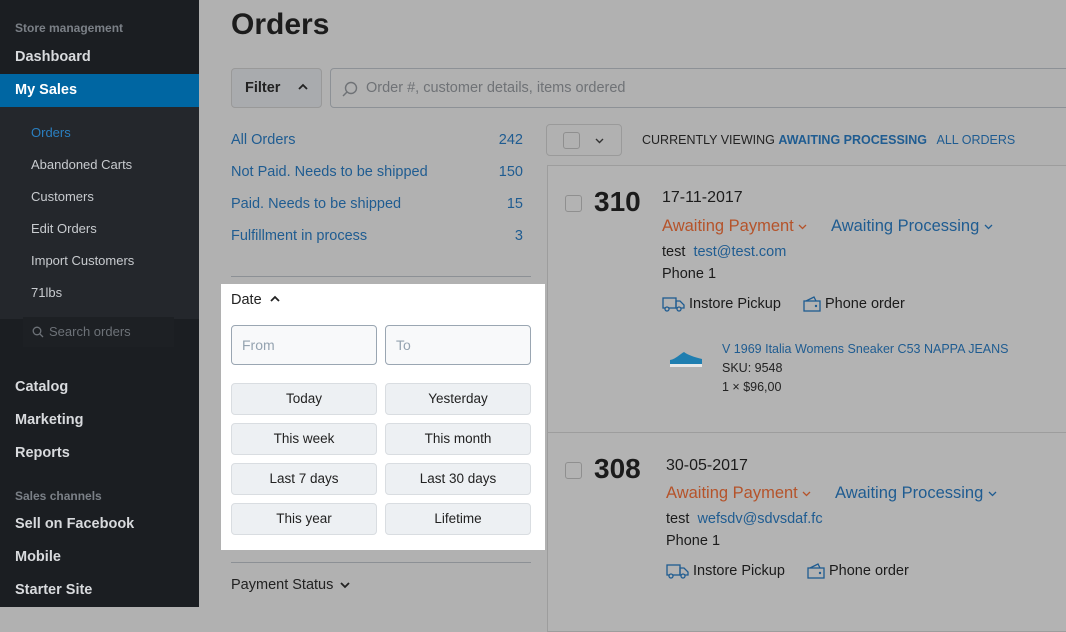  Describe the element at coordinates (853, 140) in the screenshot. I see `viewing-current: AWAITING PROCESSING` at that location.